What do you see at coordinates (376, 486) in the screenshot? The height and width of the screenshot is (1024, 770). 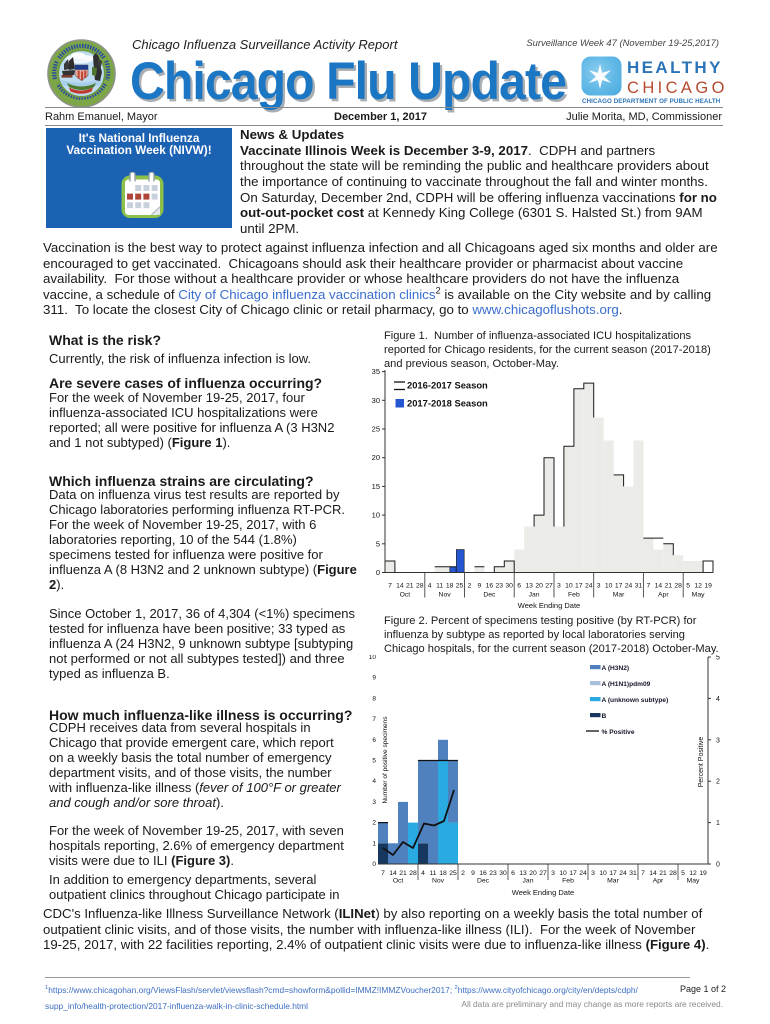 I see `svg-text: 15` at bounding box center [376, 486].